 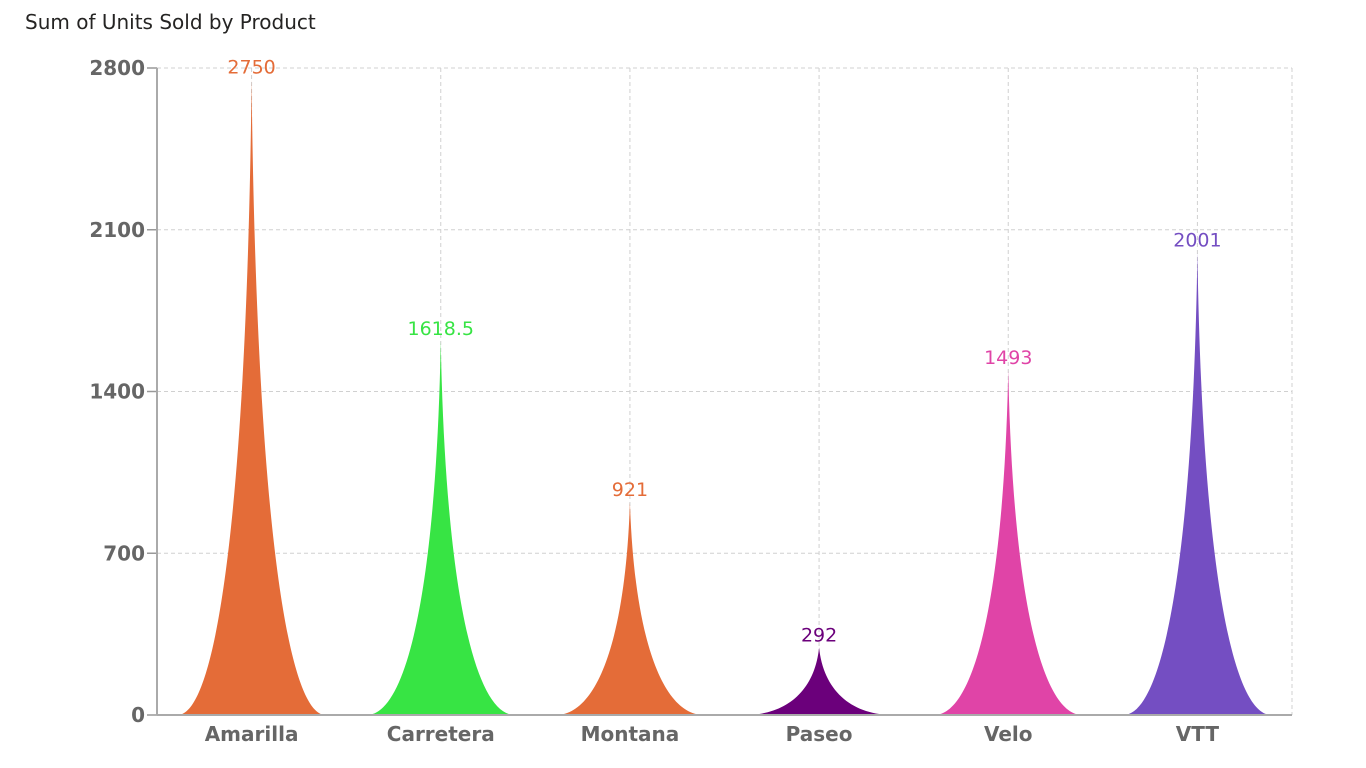 What do you see at coordinates (630, 734) in the screenshot?
I see `x-category-label: Montana` at bounding box center [630, 734].